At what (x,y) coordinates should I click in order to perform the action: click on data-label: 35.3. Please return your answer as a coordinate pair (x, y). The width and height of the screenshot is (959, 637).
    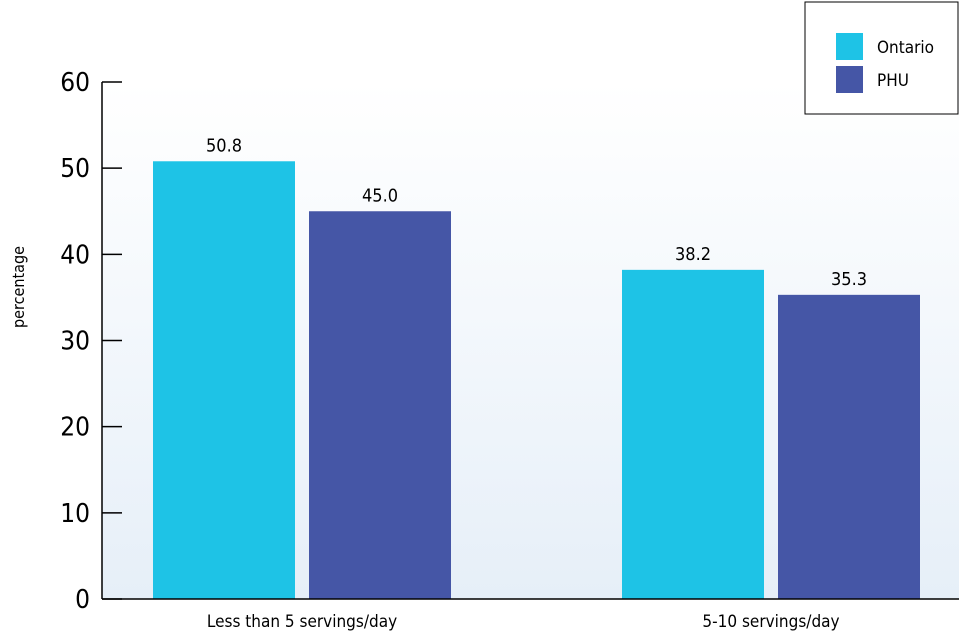
    Looking at the image, I should click on (849, 279).